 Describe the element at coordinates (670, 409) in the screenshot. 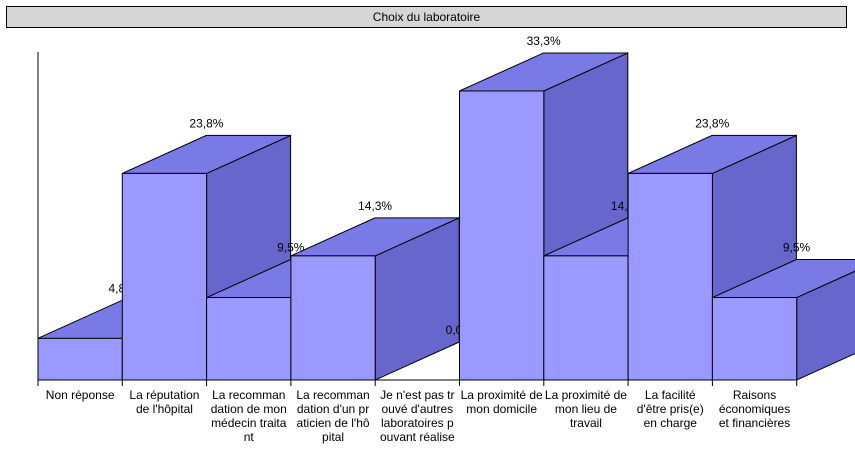

I see `category-label: La facilité d'être pris(e) en charge` at that location.